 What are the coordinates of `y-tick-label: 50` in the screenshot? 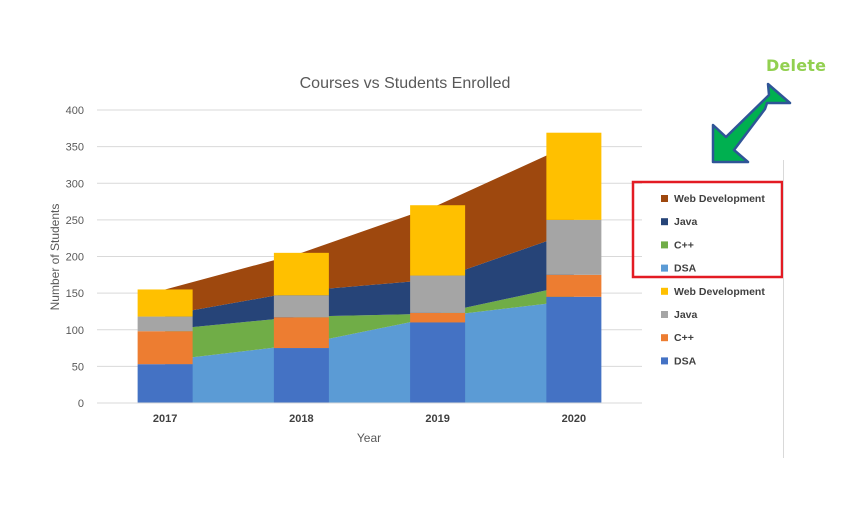 It's located at (78, 367).